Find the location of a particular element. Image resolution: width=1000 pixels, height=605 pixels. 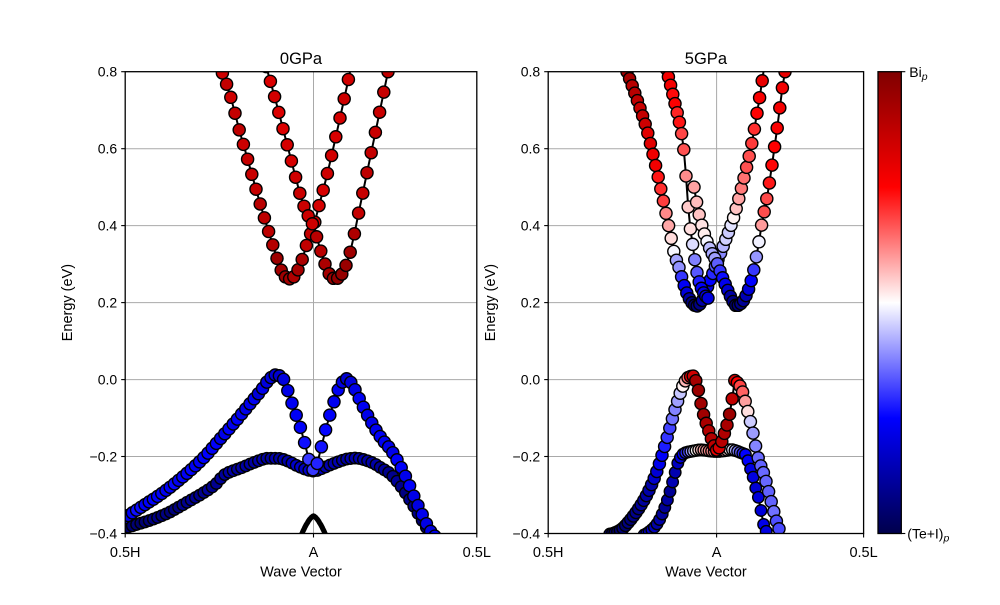

svg-text: 0GPa is located at coordinates (301, 59).